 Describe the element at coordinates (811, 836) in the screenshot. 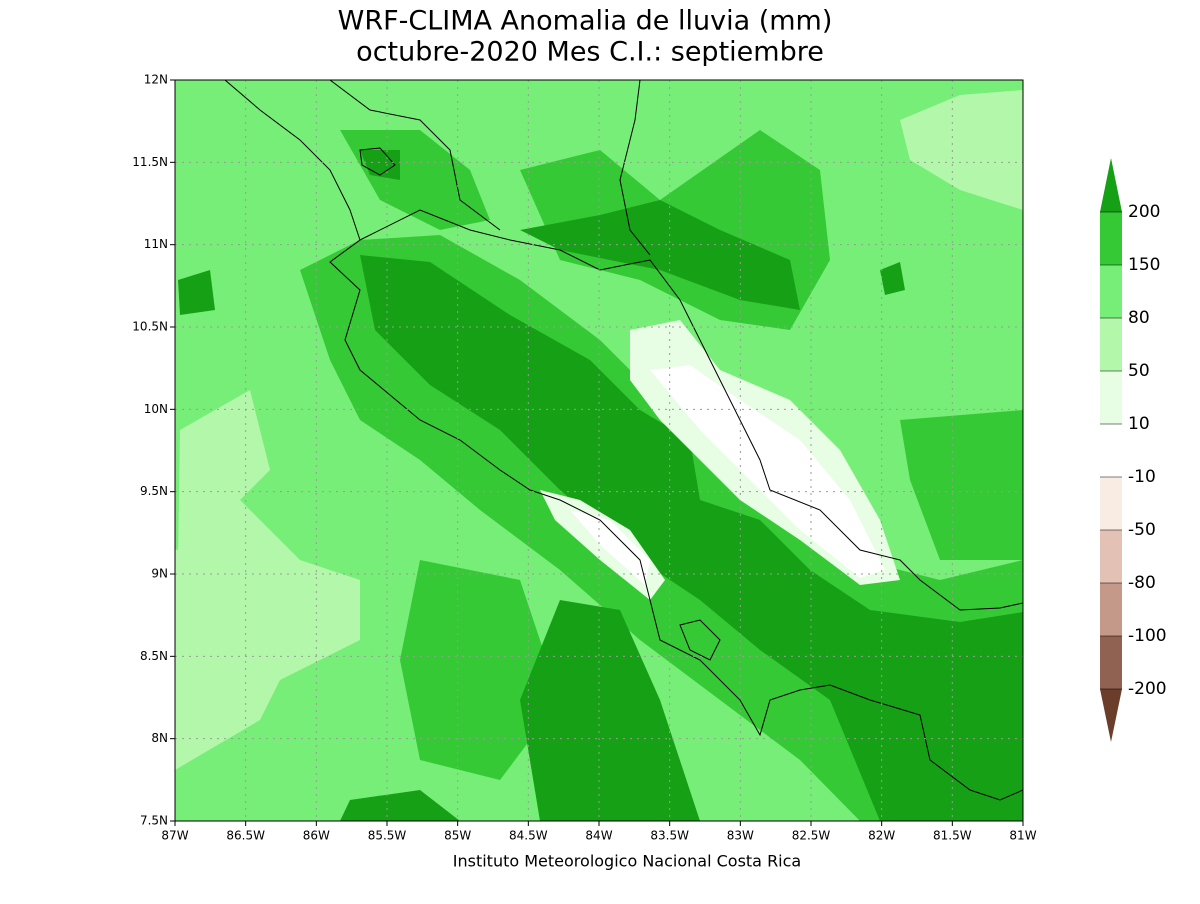

I see `x-tick-label: 82.5W` at that location.